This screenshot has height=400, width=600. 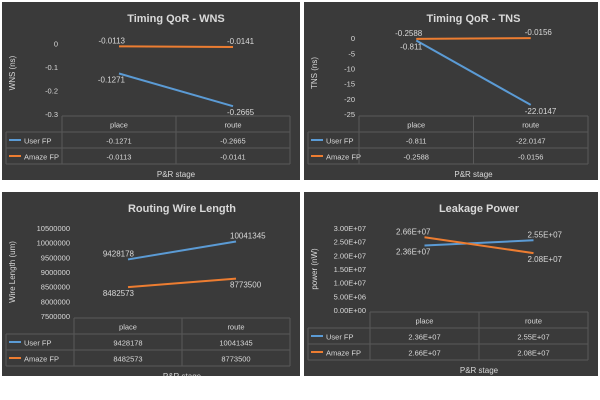 I want to click on data-label: -0.0141, so click(x=241, y=41).